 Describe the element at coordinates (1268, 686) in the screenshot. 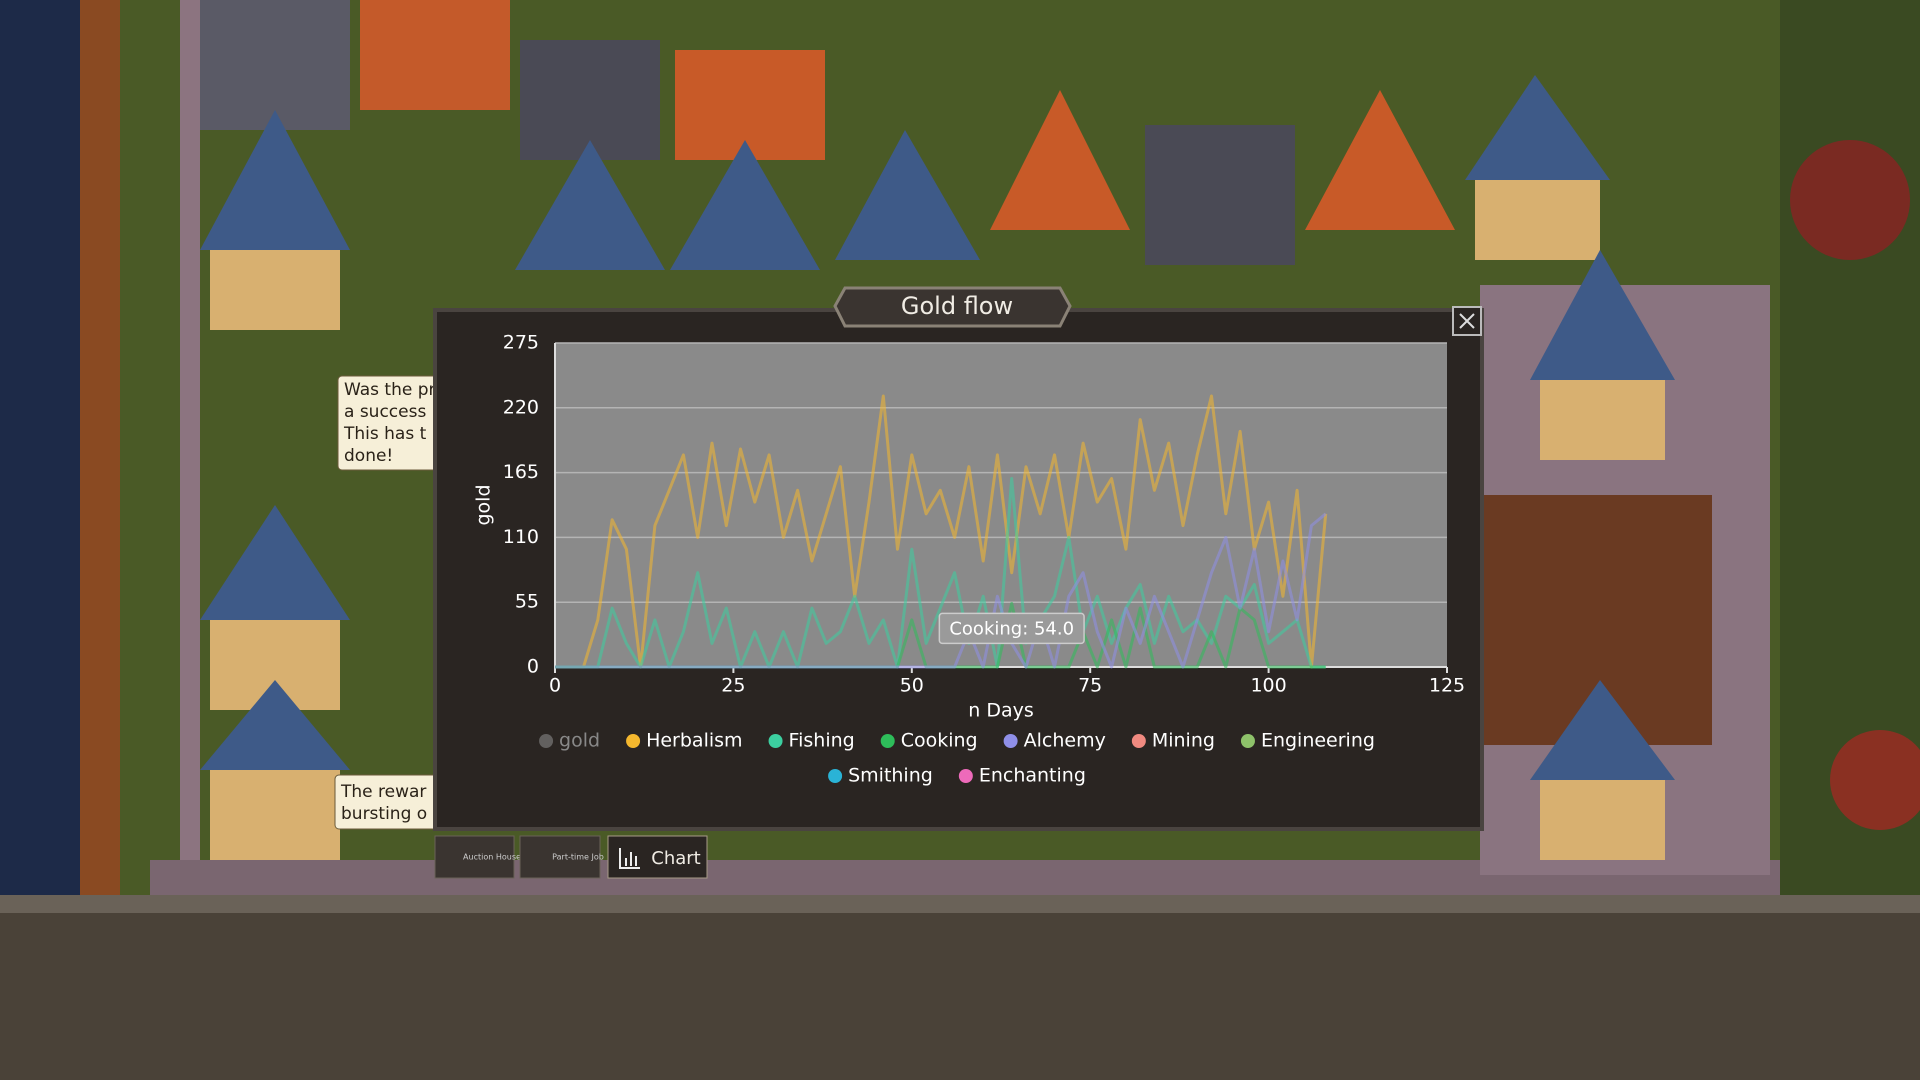

I see `x-tick-label: 100` at that location.